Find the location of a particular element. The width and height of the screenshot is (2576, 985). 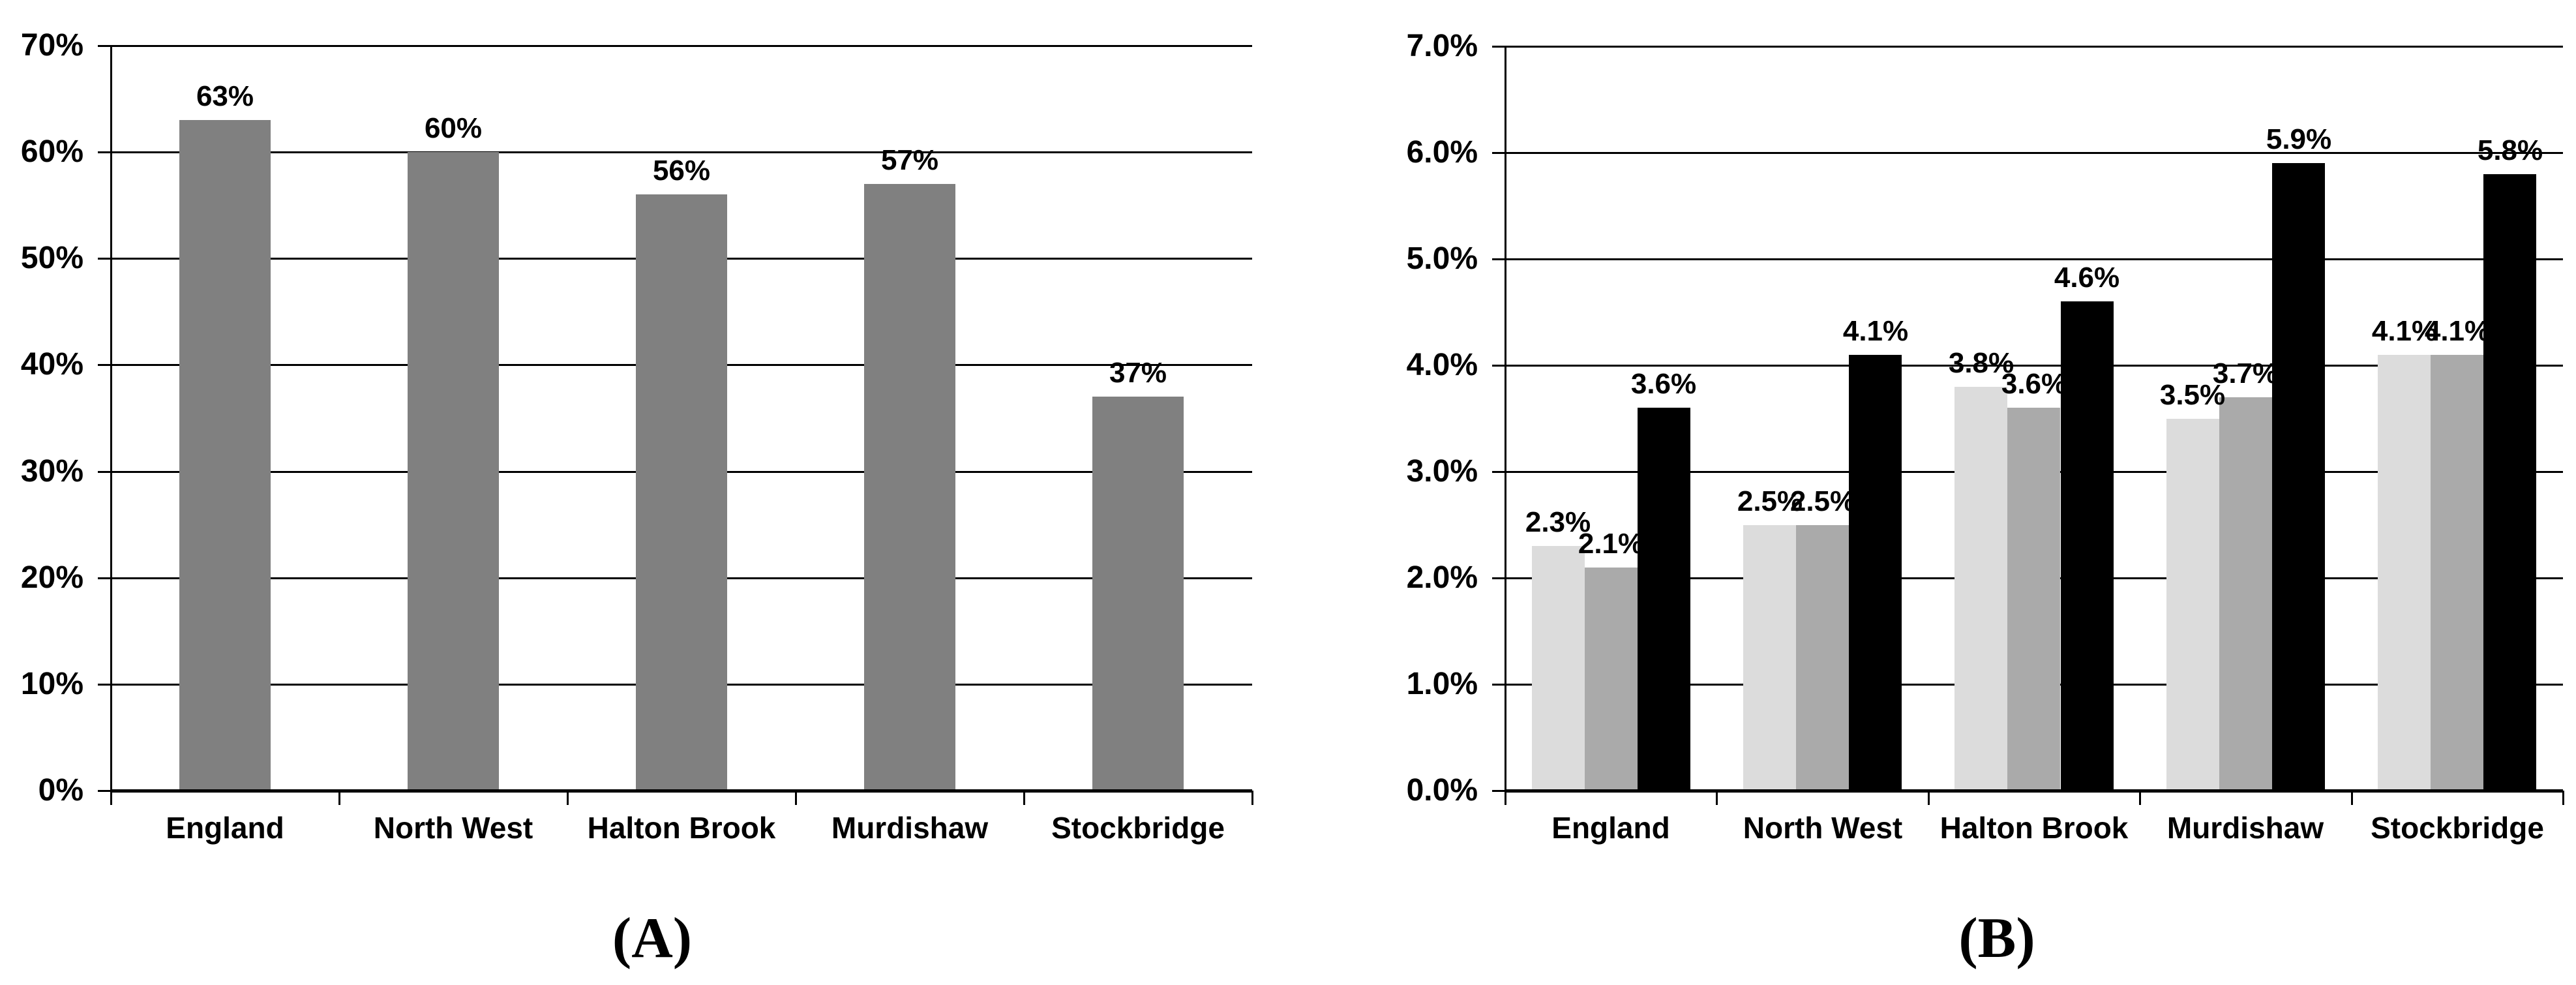

bar-value-label: 2.3% is located at coordinates (1558, 522).